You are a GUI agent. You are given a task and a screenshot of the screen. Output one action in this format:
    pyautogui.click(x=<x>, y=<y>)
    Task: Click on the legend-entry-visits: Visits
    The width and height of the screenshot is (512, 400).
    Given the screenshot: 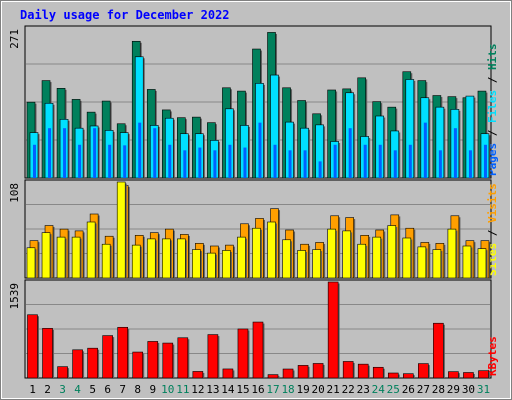 What is the action you would take?
    pyautogui.click(x=492, y=203)
    